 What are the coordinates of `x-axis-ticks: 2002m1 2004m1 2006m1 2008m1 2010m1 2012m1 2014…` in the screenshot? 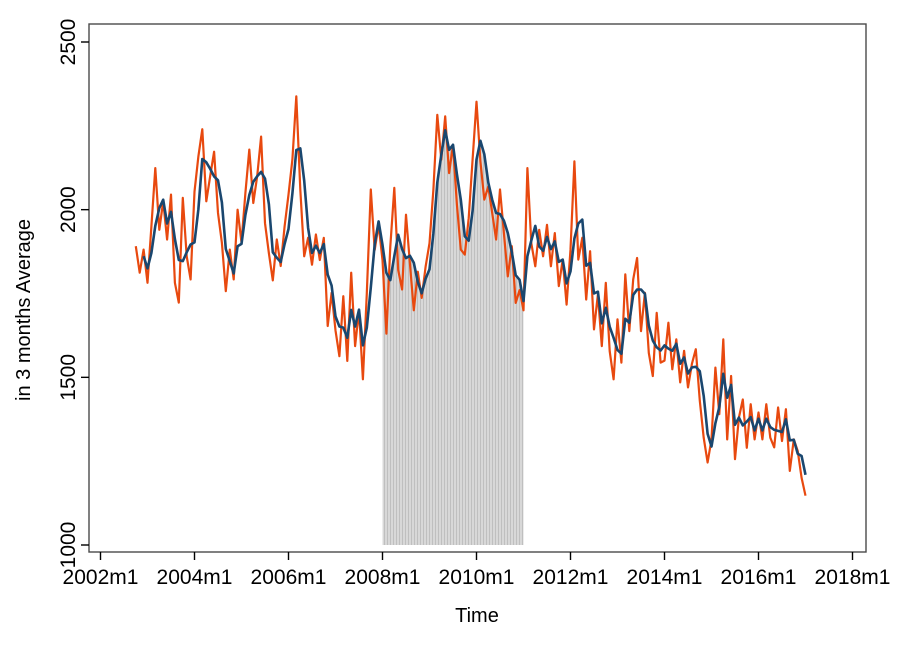 It's located at (477, 570).